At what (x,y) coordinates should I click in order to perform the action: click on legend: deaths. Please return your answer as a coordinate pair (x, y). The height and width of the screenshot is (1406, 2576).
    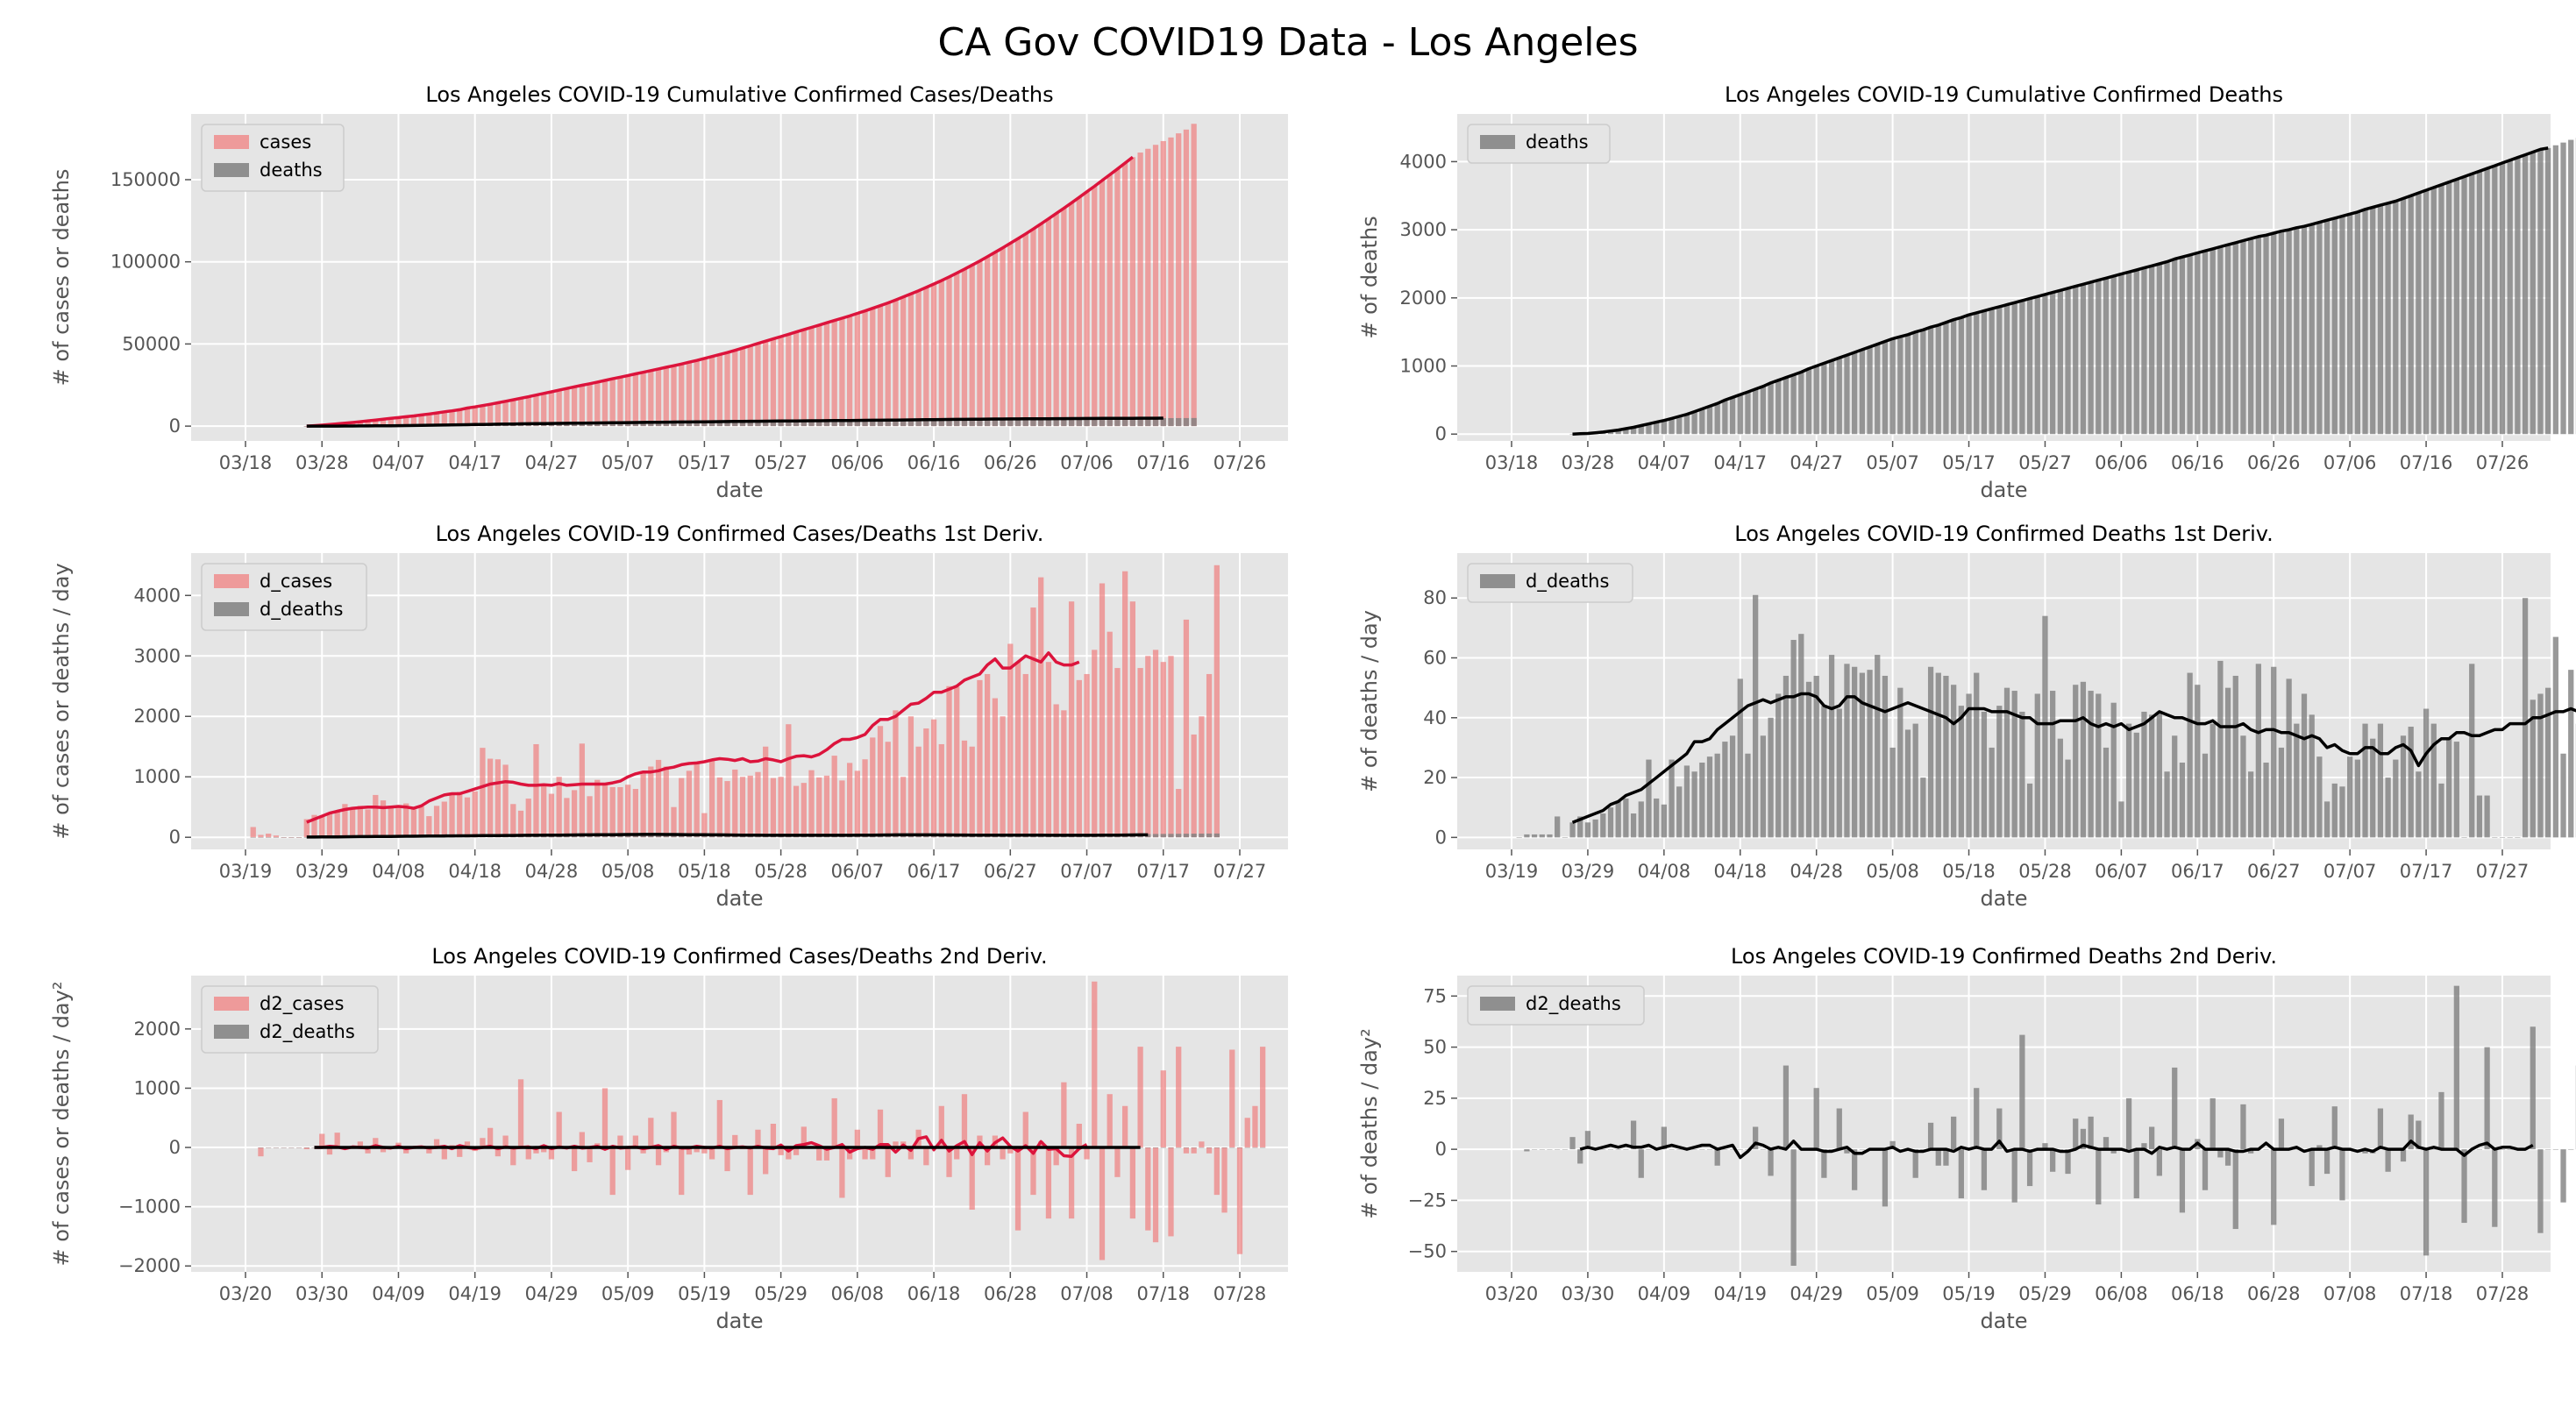
    Looking at the image, I should click on (1539, 143).